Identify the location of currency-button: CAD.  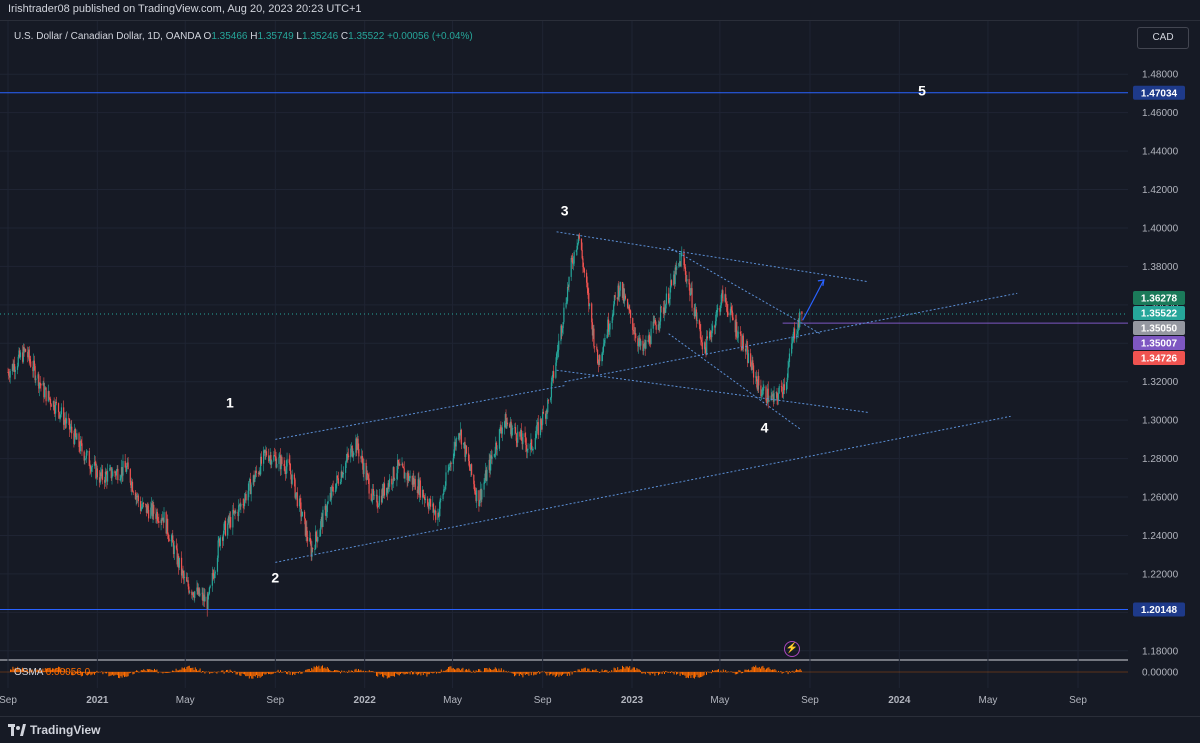
(1163, 38).